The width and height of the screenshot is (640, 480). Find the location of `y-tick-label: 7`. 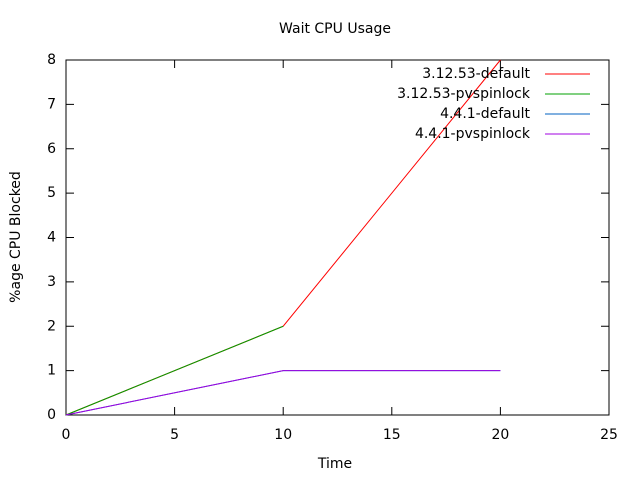

y-tick-label: 7 is located at coordinates (51, 104).